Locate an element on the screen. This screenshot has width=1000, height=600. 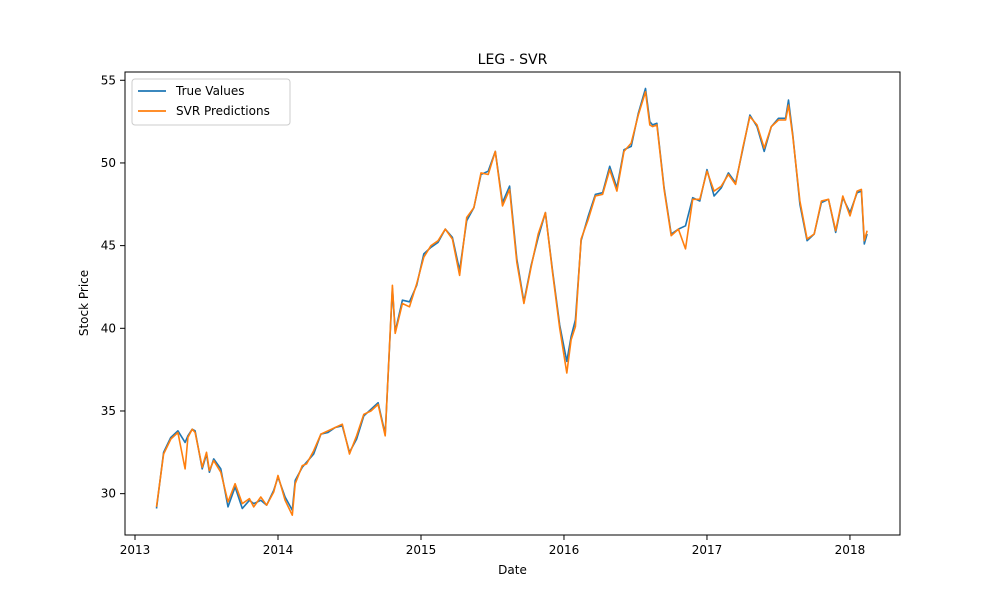
y-axis-label: Stock Price is located at coordinates (84, 303).